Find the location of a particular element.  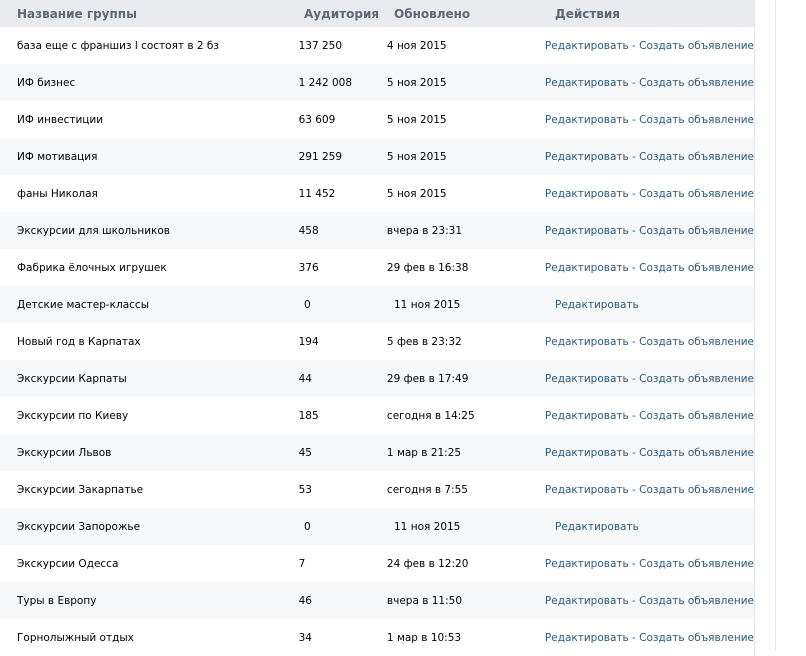

audience-count: 458 is located at coordinates (308, 230).